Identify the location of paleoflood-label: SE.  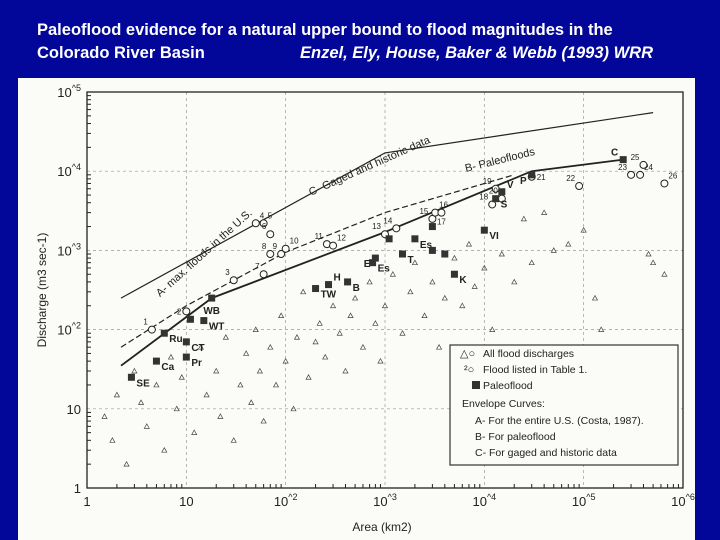
(143, 383).